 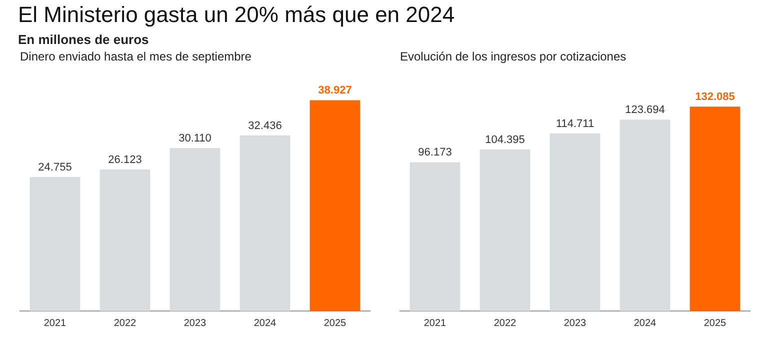 I want to click on data-label: 32.436, so click(x=265, y=126).